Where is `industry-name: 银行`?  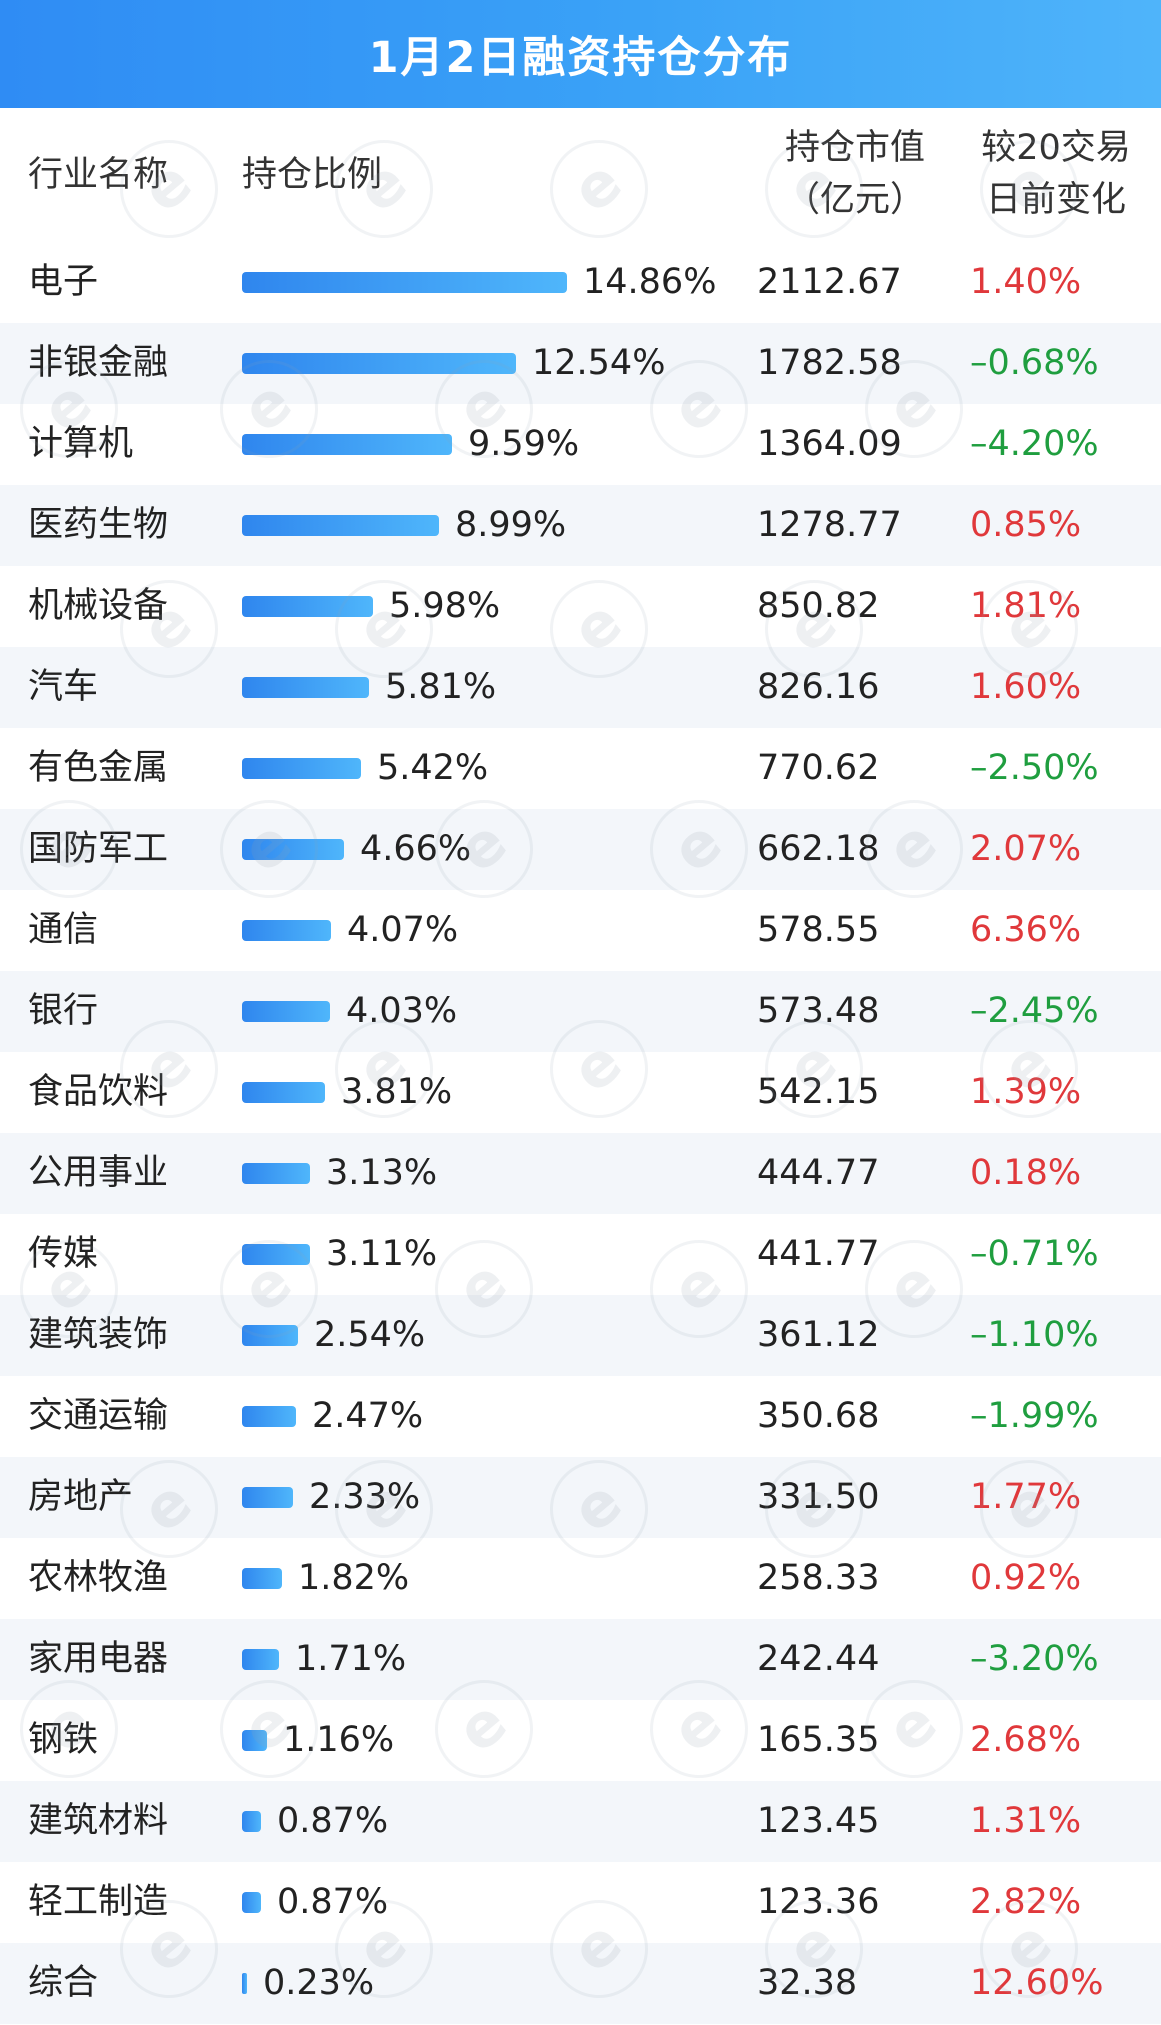 industry-name: 银行 is located at coordinates (63, 1011).